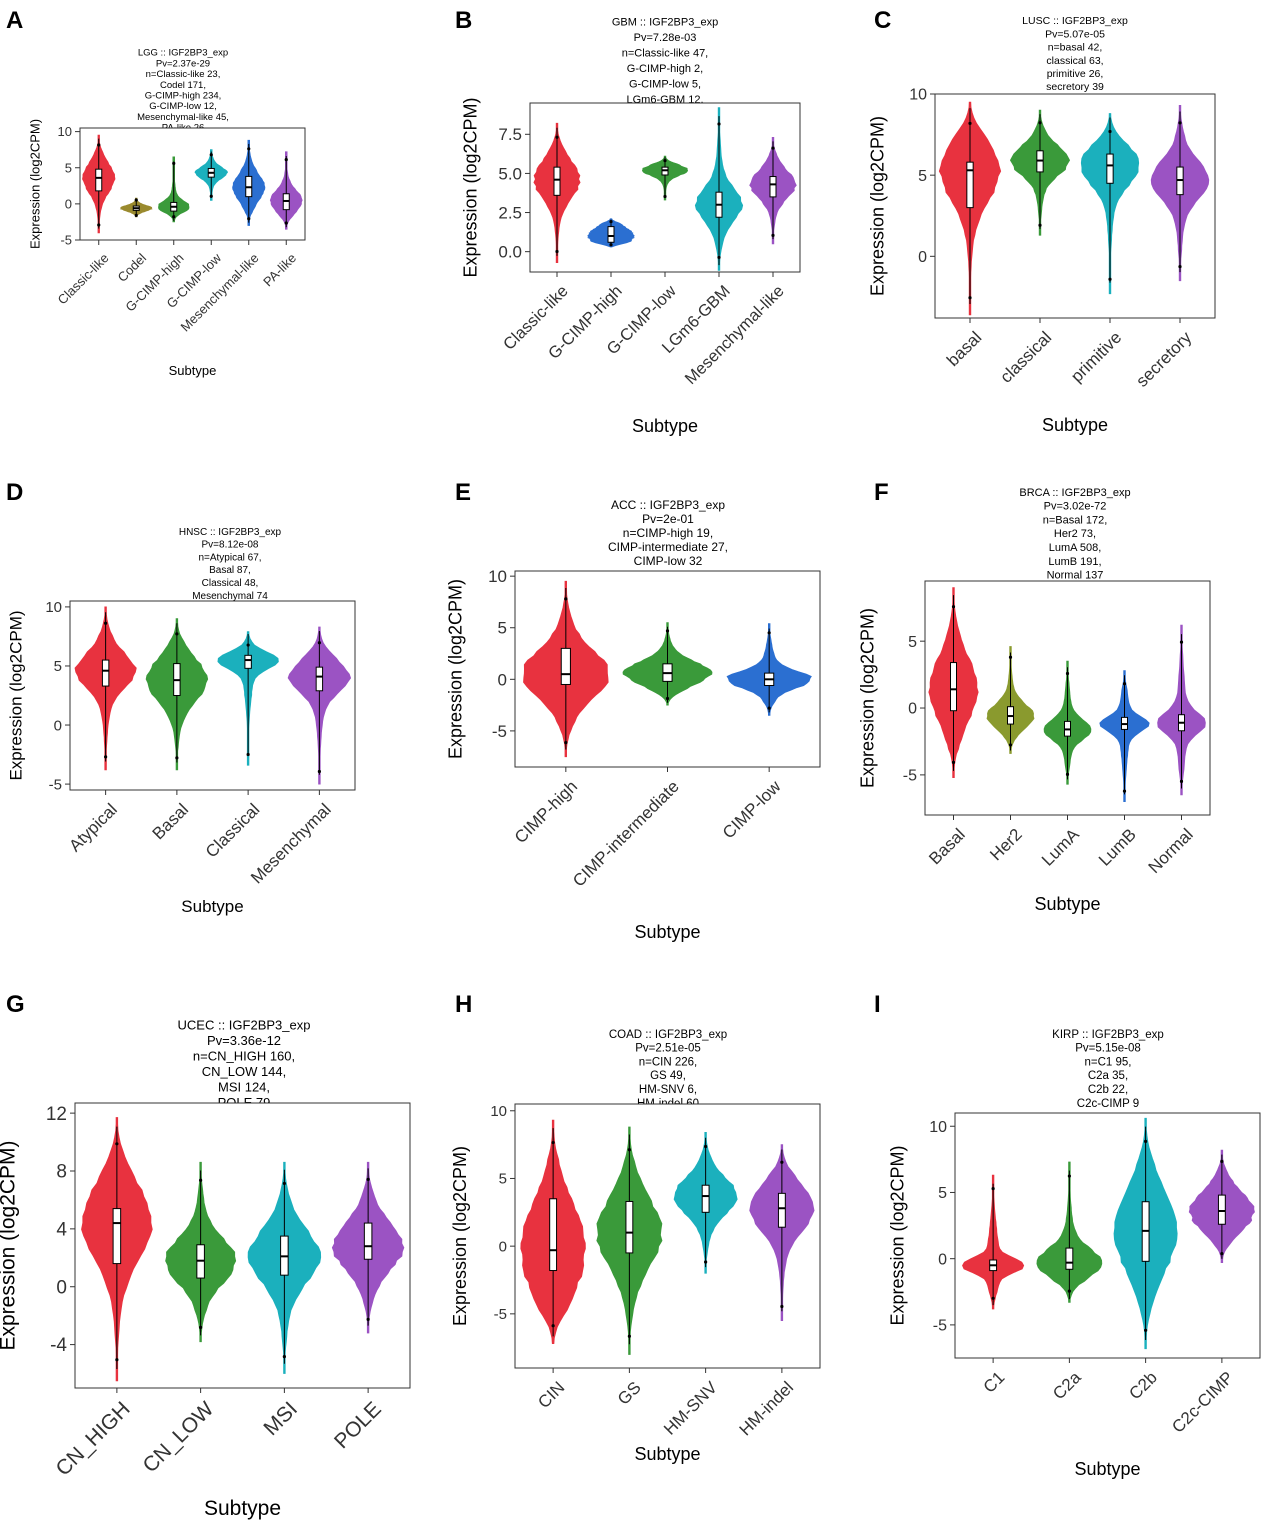 The height and width of the screenshot is (1522, 1264). What do you see at coordinates (668, 1035) in the screenshot?
I see `chart-title-line: COAD :: IGF2BP3_exp` at bounding box center [668, 1035].